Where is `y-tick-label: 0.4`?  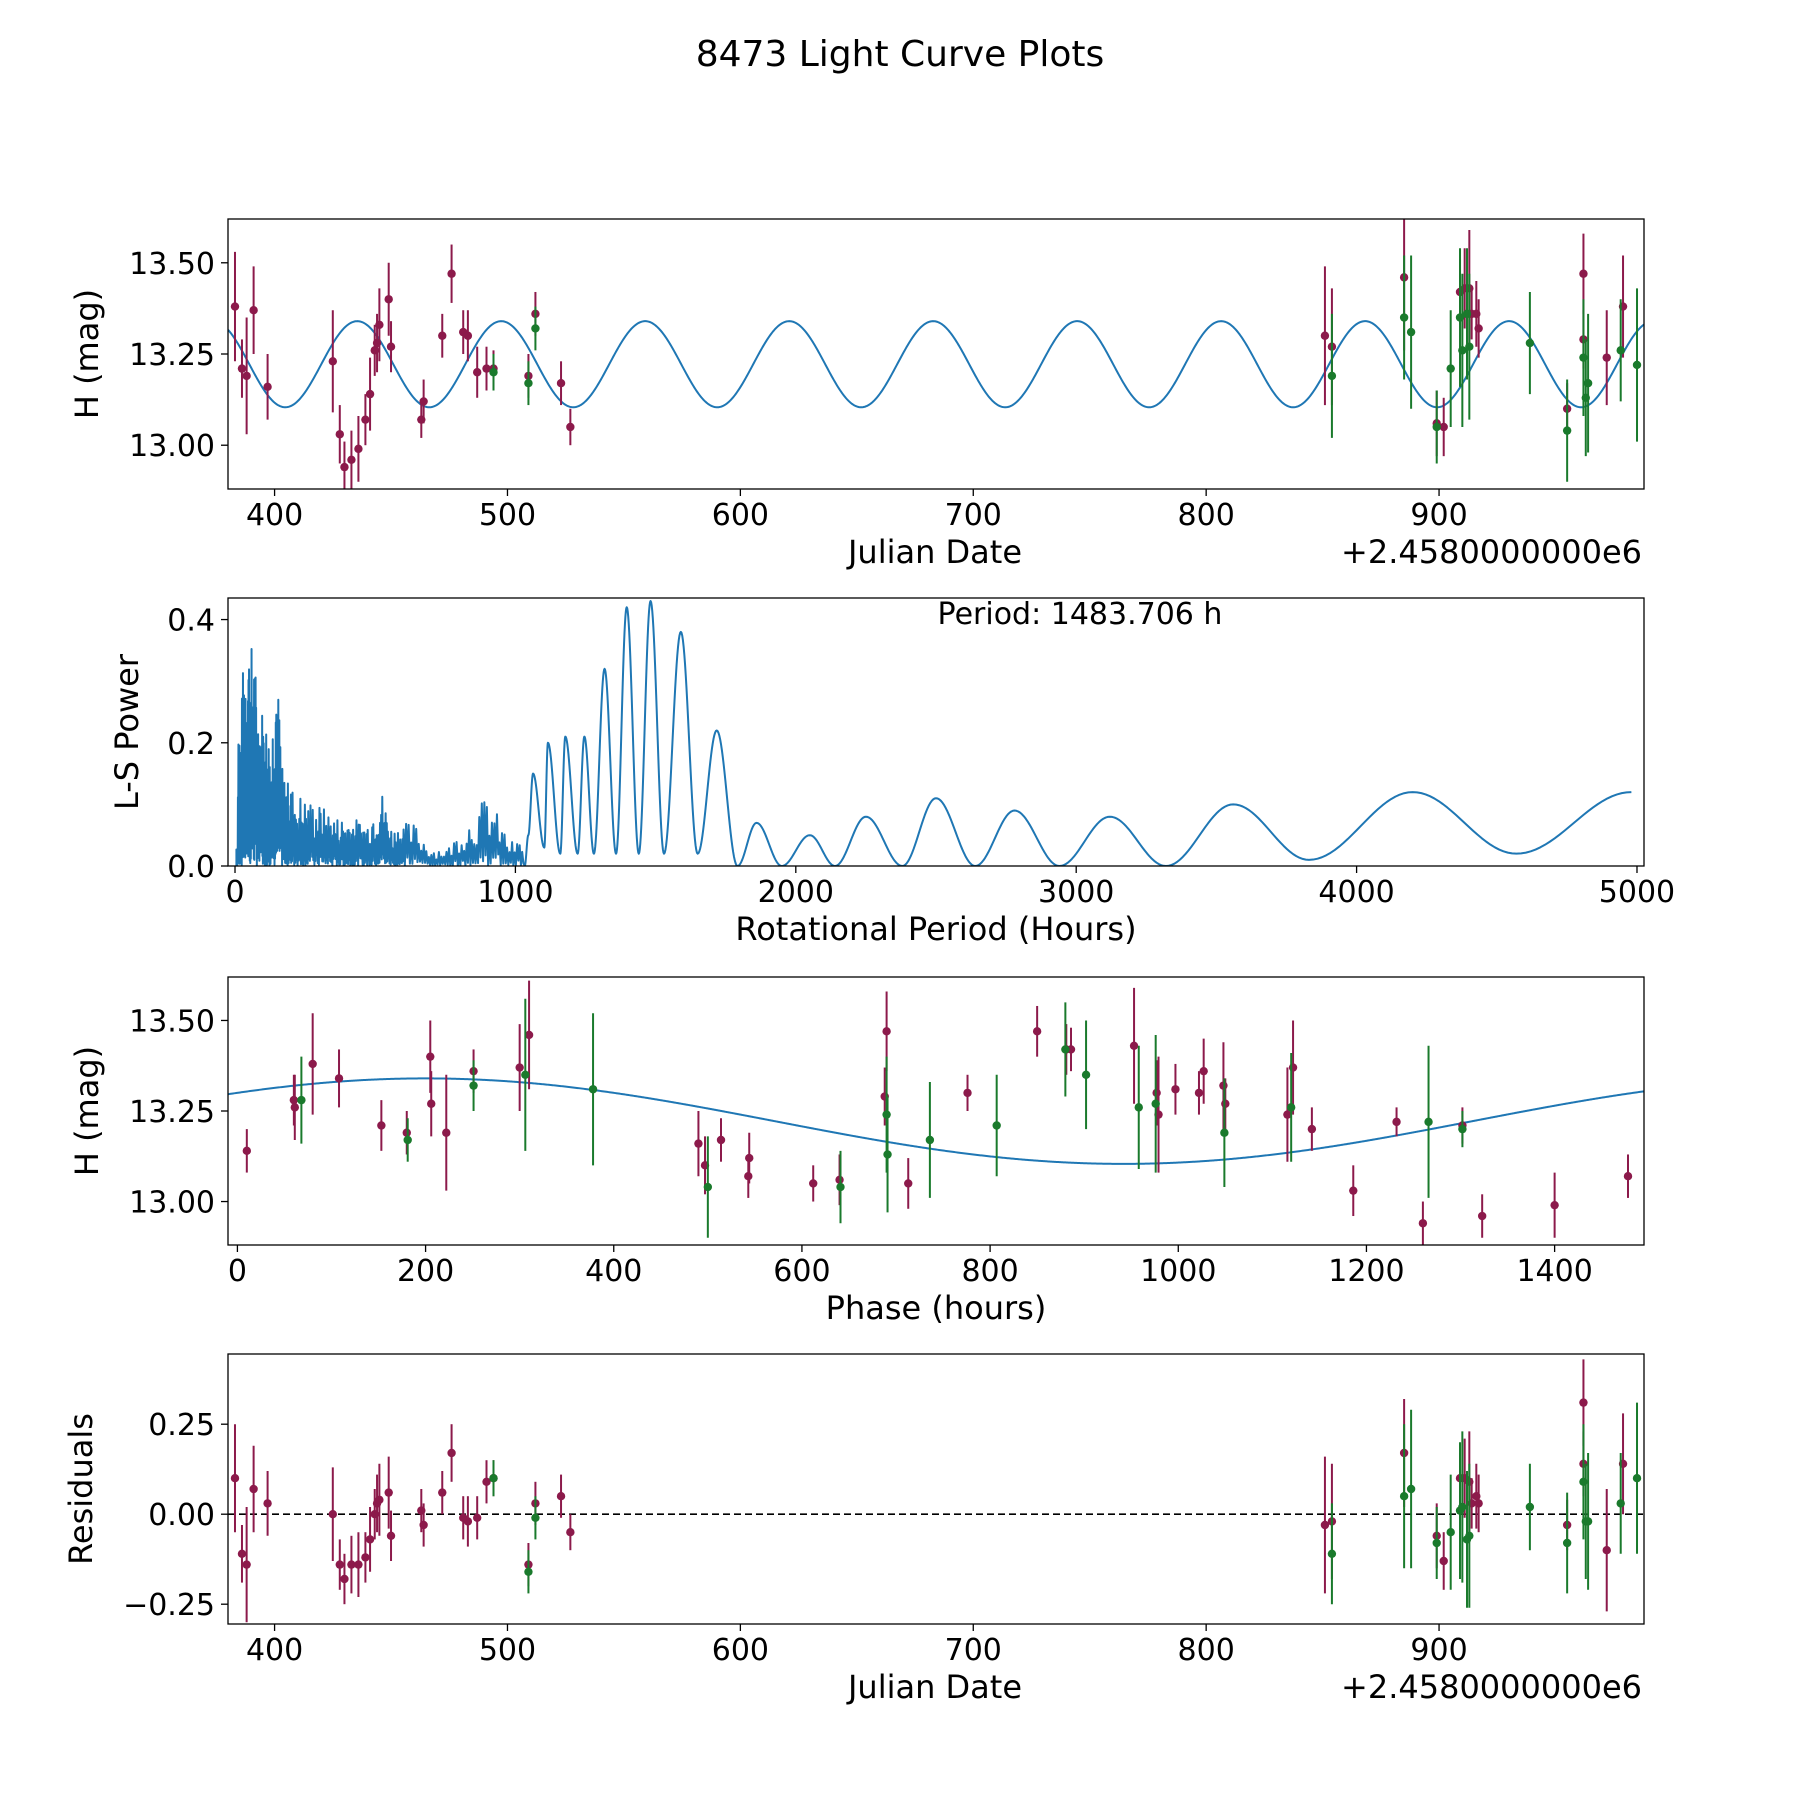
y-tick-label: 0.4 is located at coordinates (191, 621).